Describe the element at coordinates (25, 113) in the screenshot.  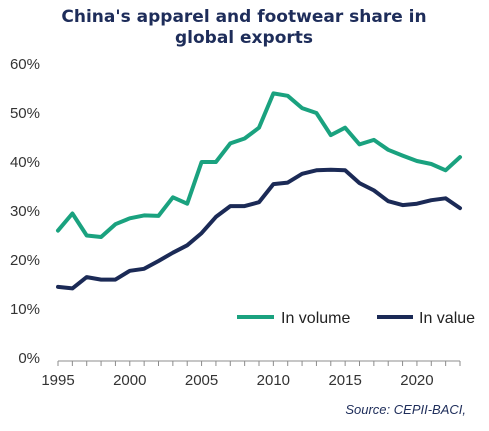
I see `y-tick-label: 50%` at that location.